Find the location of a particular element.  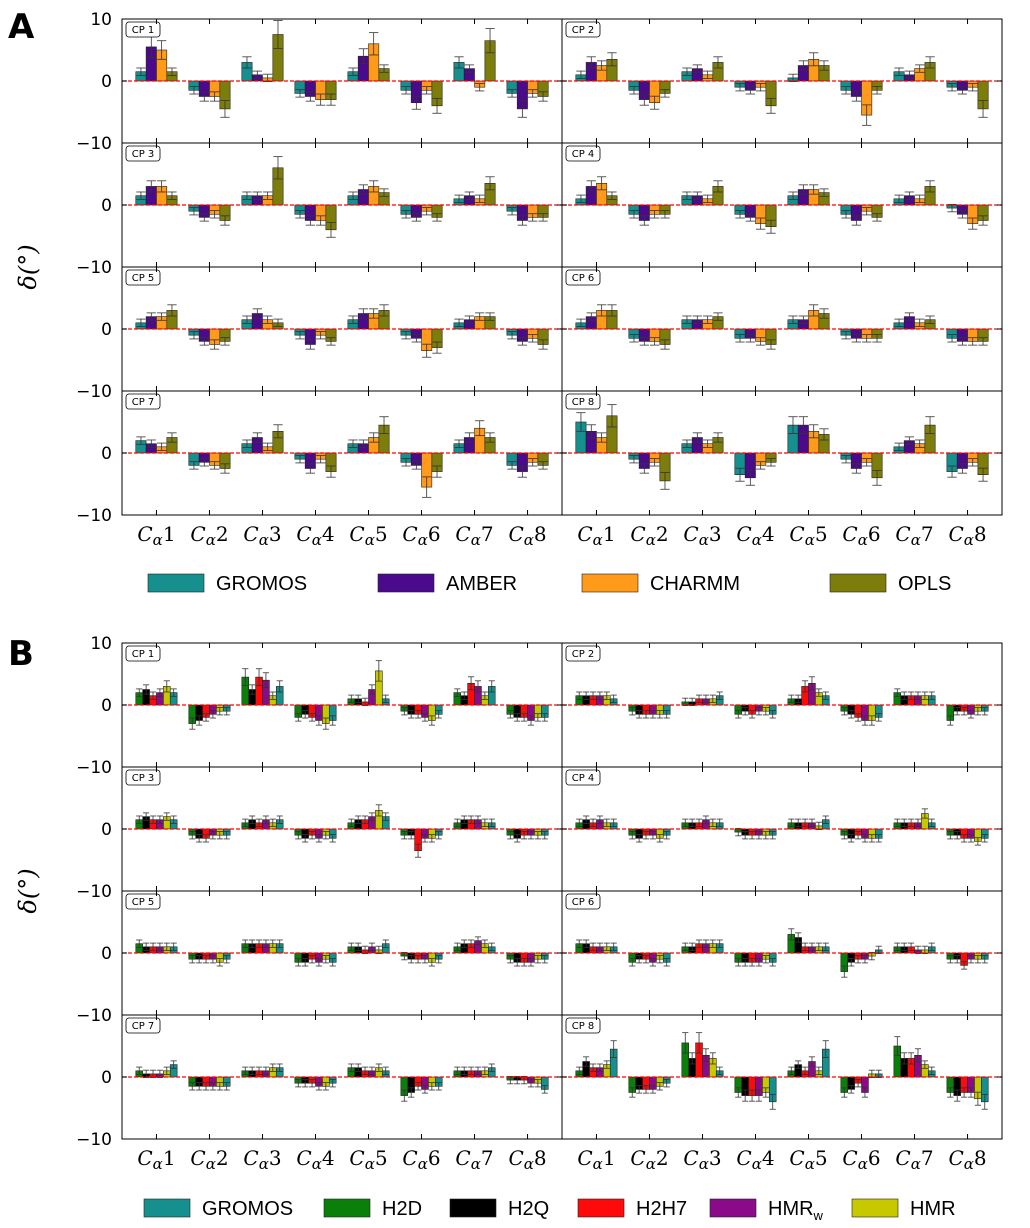

subplot-a-cp1: CP 1 is located at coordinates (342, 81).